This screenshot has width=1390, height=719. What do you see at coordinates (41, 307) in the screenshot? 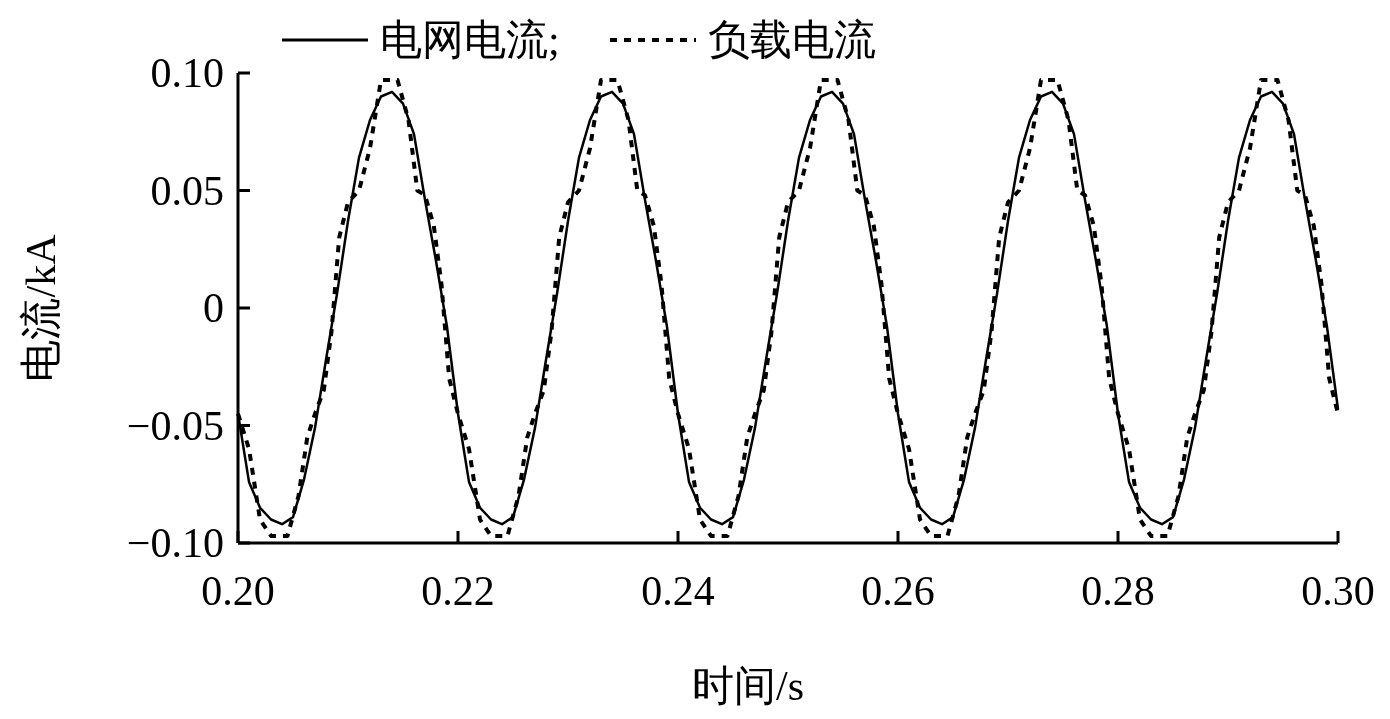
I see `y-axis-title: 电流/kA` at bounding box center [41, 307].